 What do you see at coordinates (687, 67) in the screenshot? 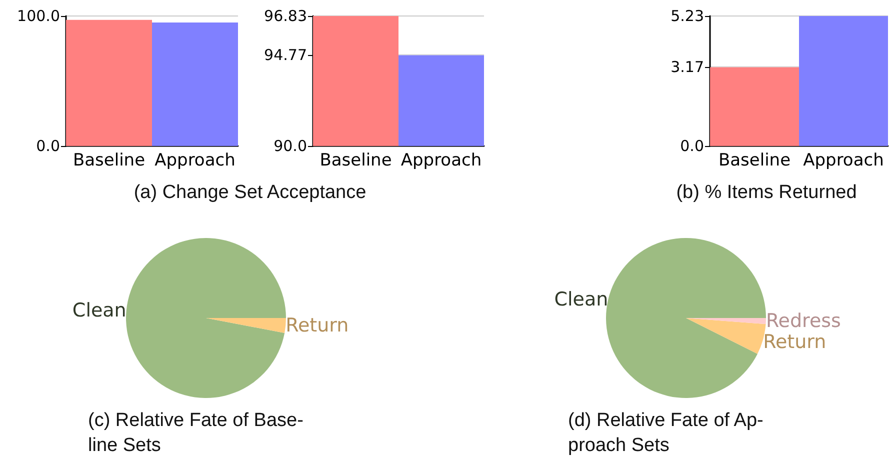
I see `y-tick-label: 3.17` at bounding box center [687, 67].